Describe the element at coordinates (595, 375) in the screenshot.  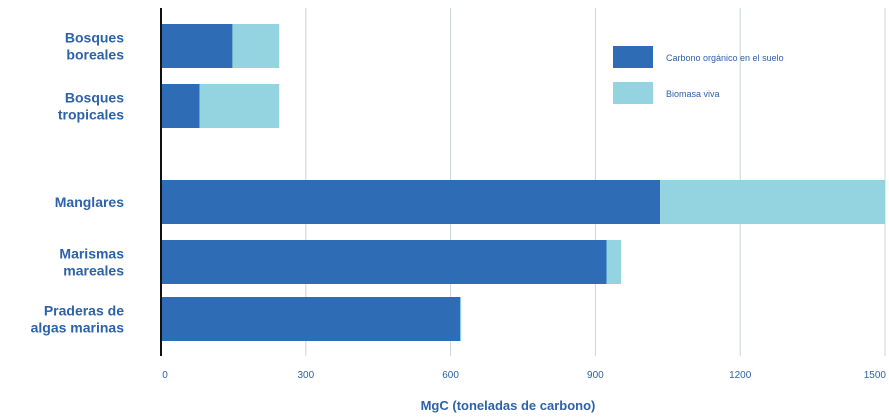
I see `x-tick-label-900: 900` at that location.